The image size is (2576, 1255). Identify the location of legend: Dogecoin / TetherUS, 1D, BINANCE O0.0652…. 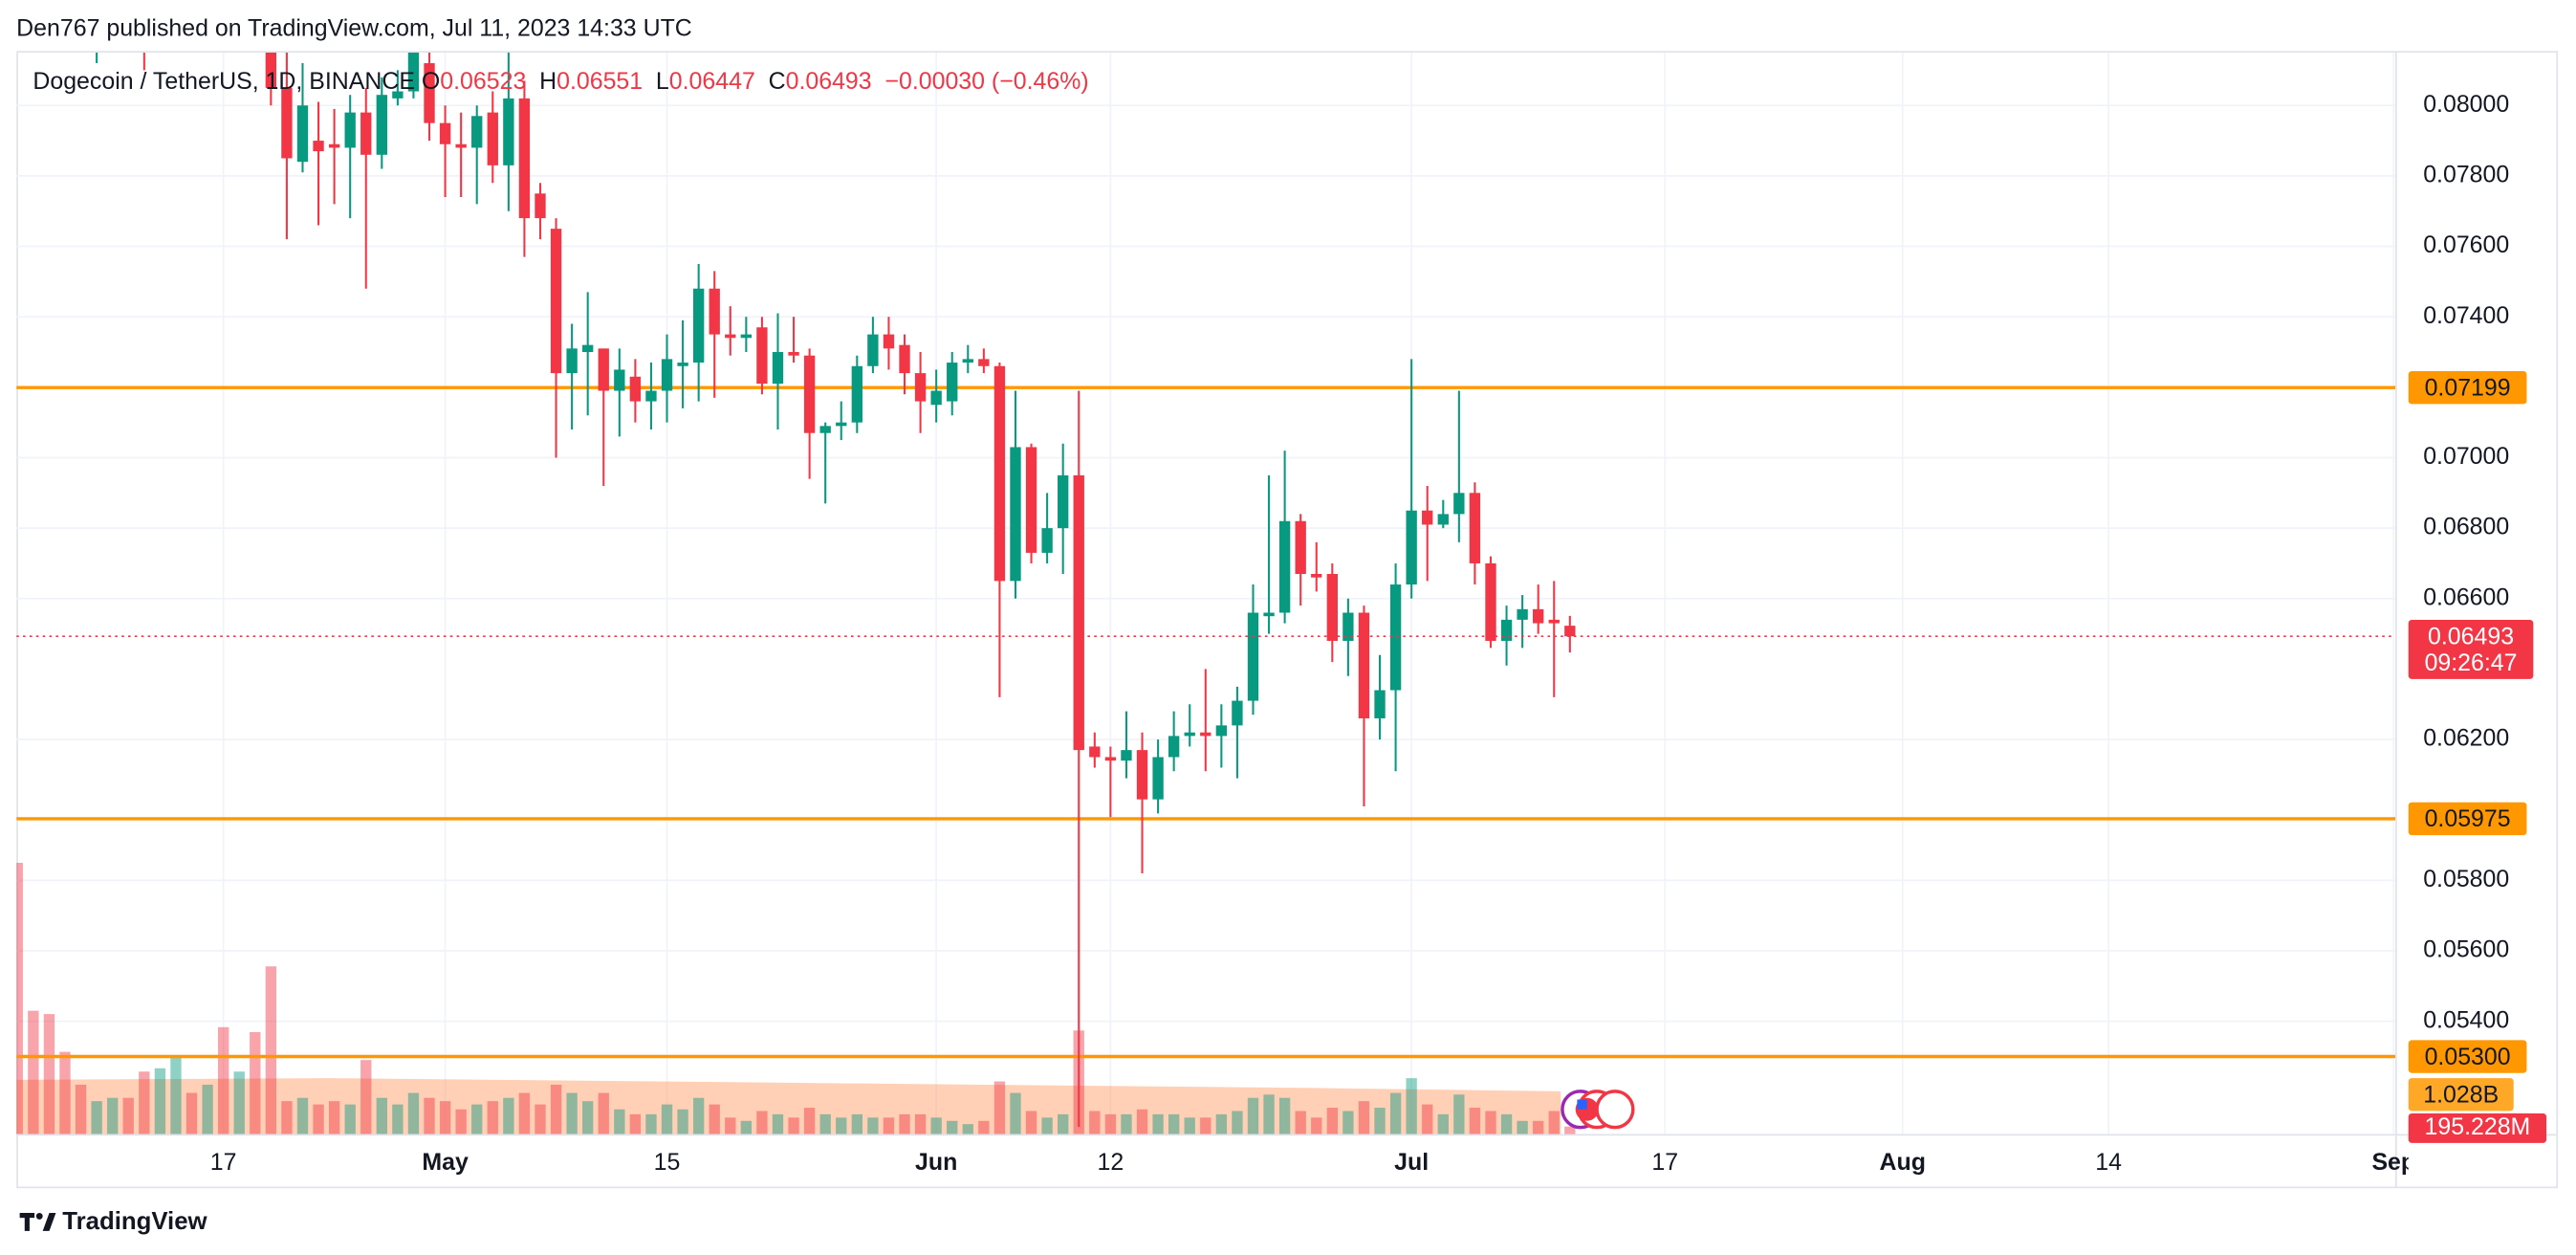
(560, 81).